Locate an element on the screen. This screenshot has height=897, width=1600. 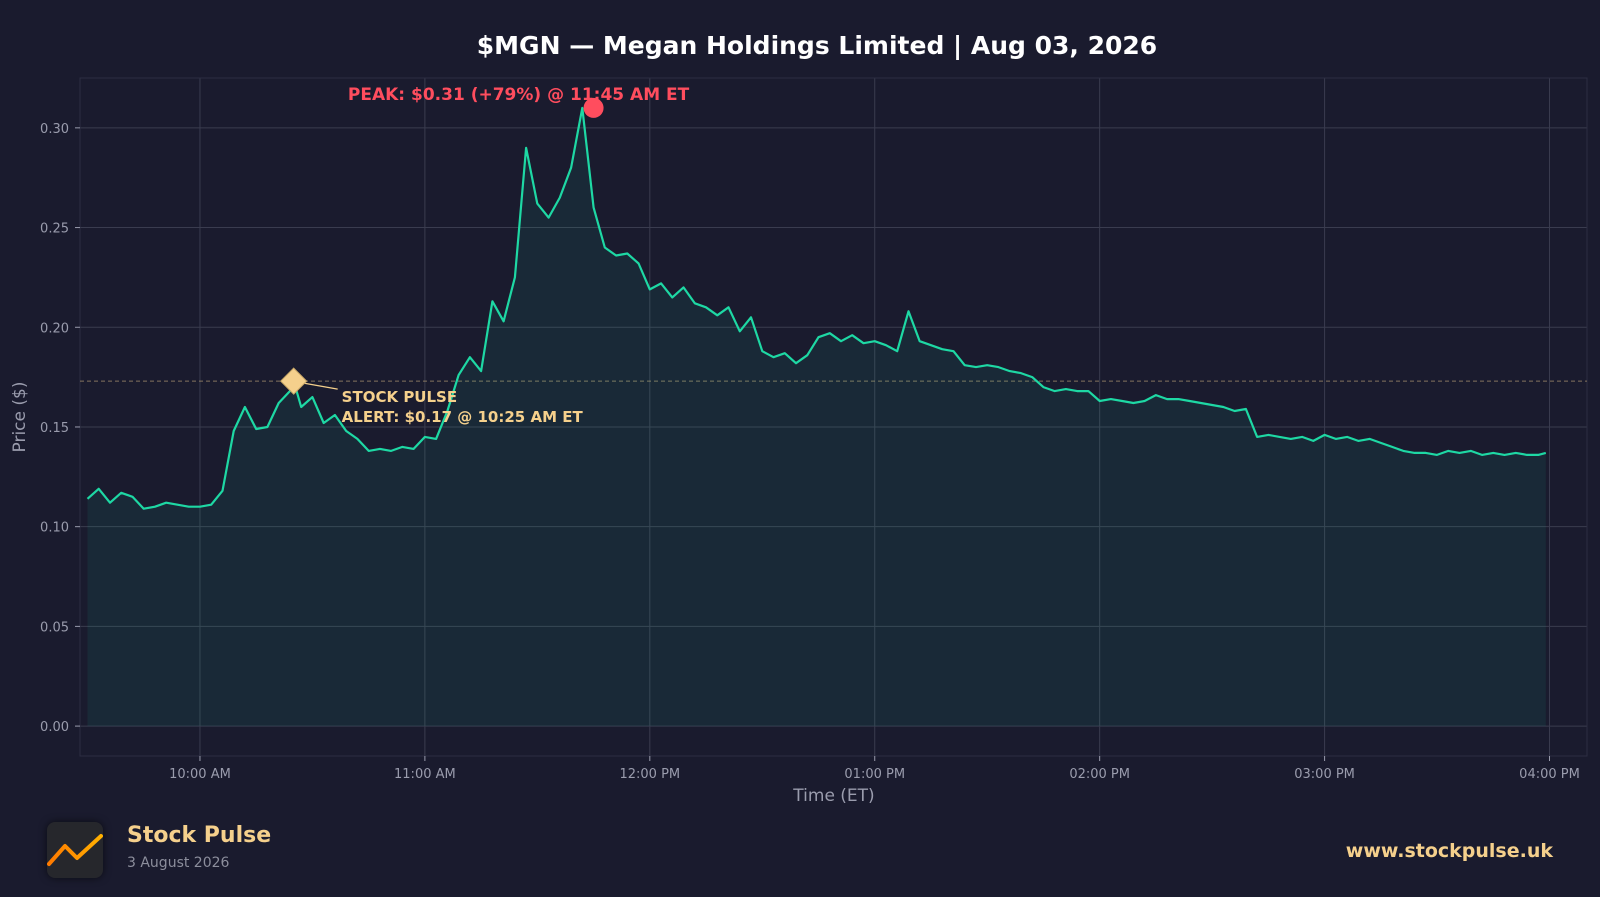
brand-date: 3 August 2026 is located at coordinates (178, 863).